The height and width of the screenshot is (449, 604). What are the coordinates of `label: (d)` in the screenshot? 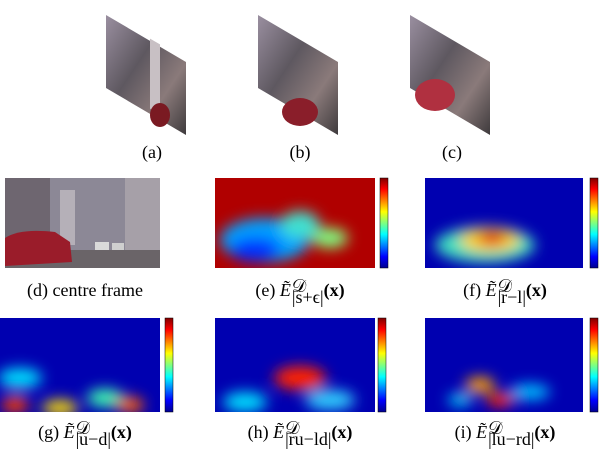 It's located at (38, 290).